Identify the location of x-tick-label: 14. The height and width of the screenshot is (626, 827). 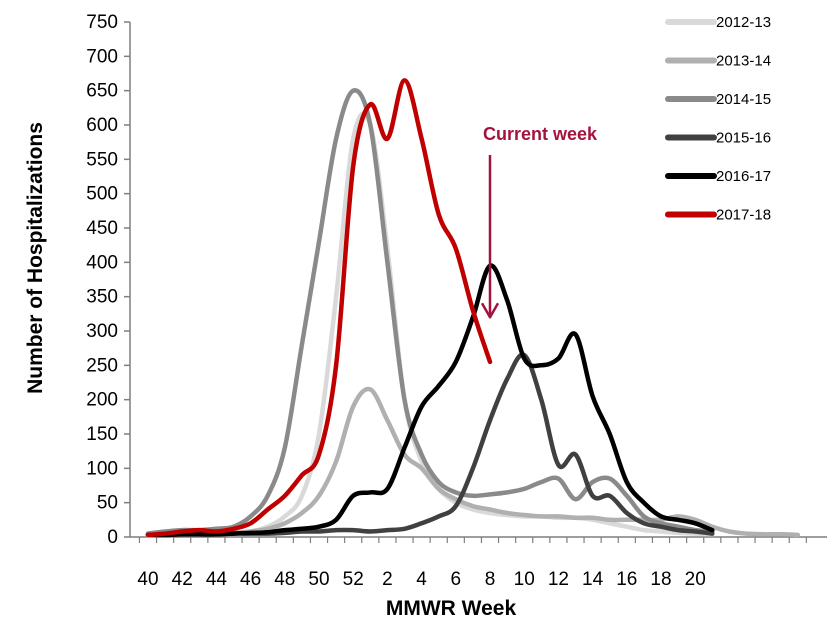
(593, 579).